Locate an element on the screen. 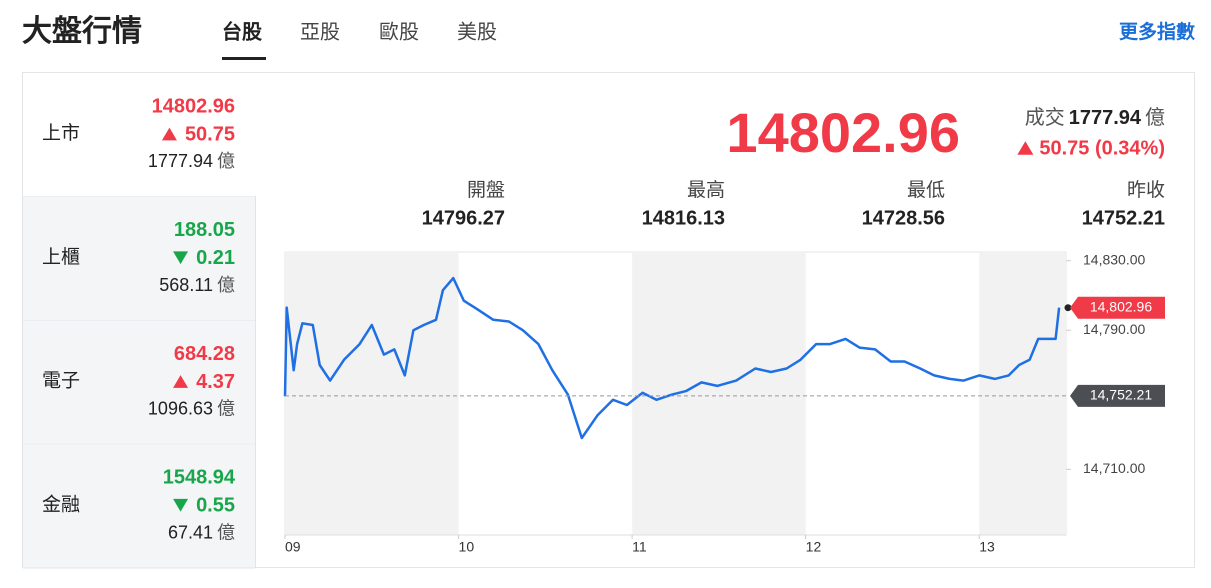 The image size is (1211, 588). index-price: 14802.96 is located at coordinates (193, 106).